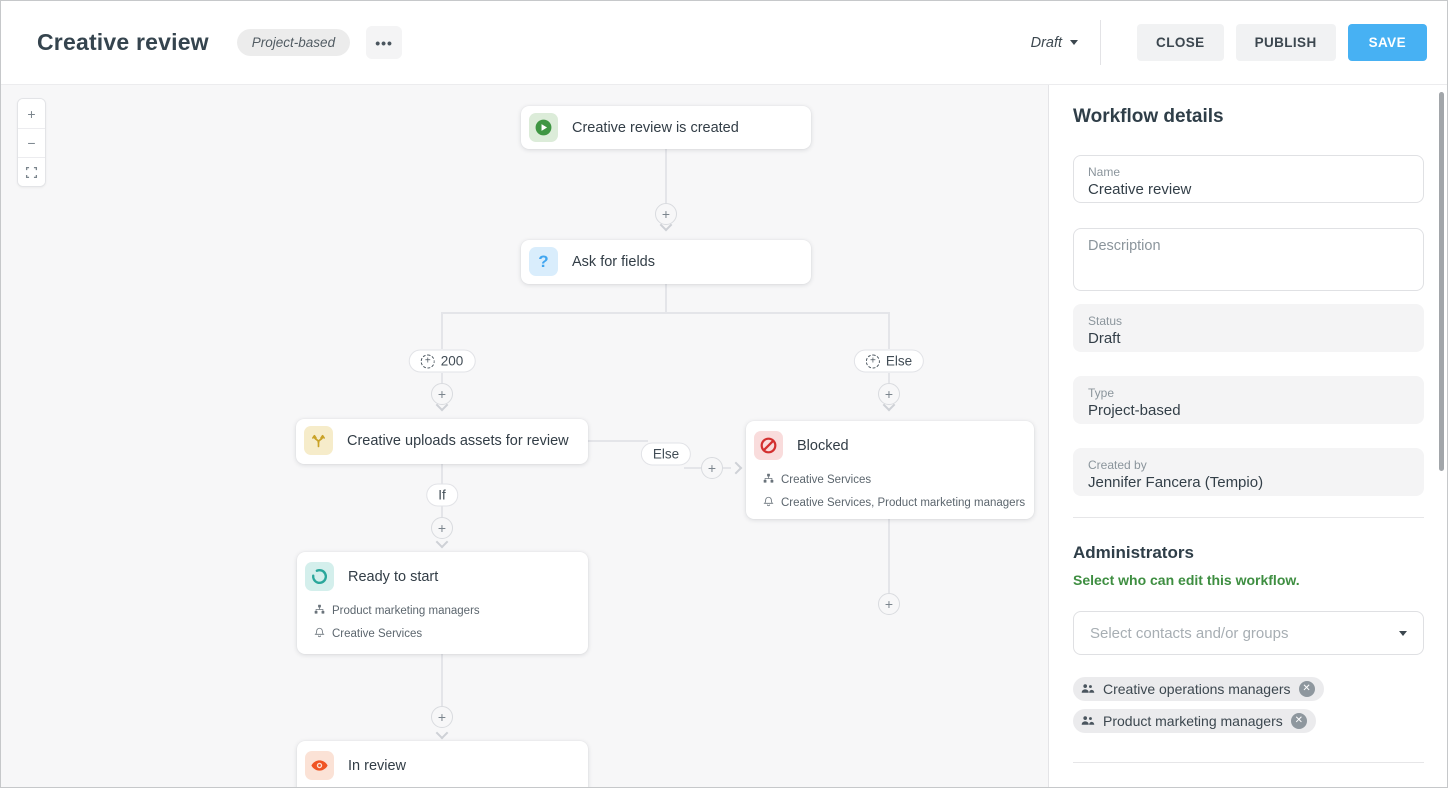 This screenshot has height=788, width=1448. Describe the element at coordinates (1046, 42) in the screenshot. I see `status-dropdown-label: Draft` at that location.